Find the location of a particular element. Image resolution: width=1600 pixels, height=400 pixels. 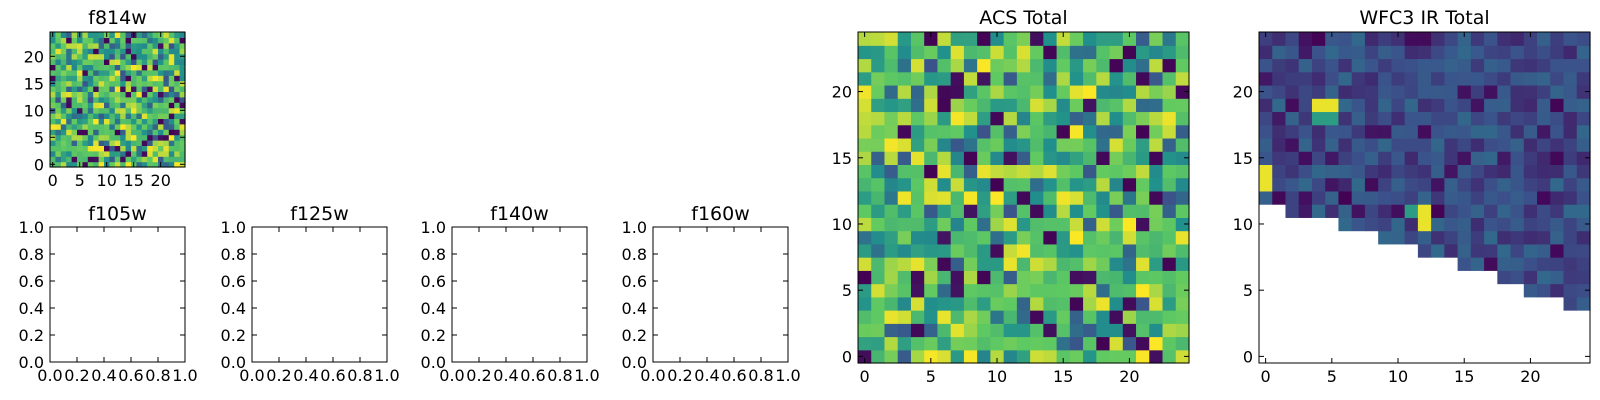

x-tick-label: 20 is located at coordinates (161, 180).